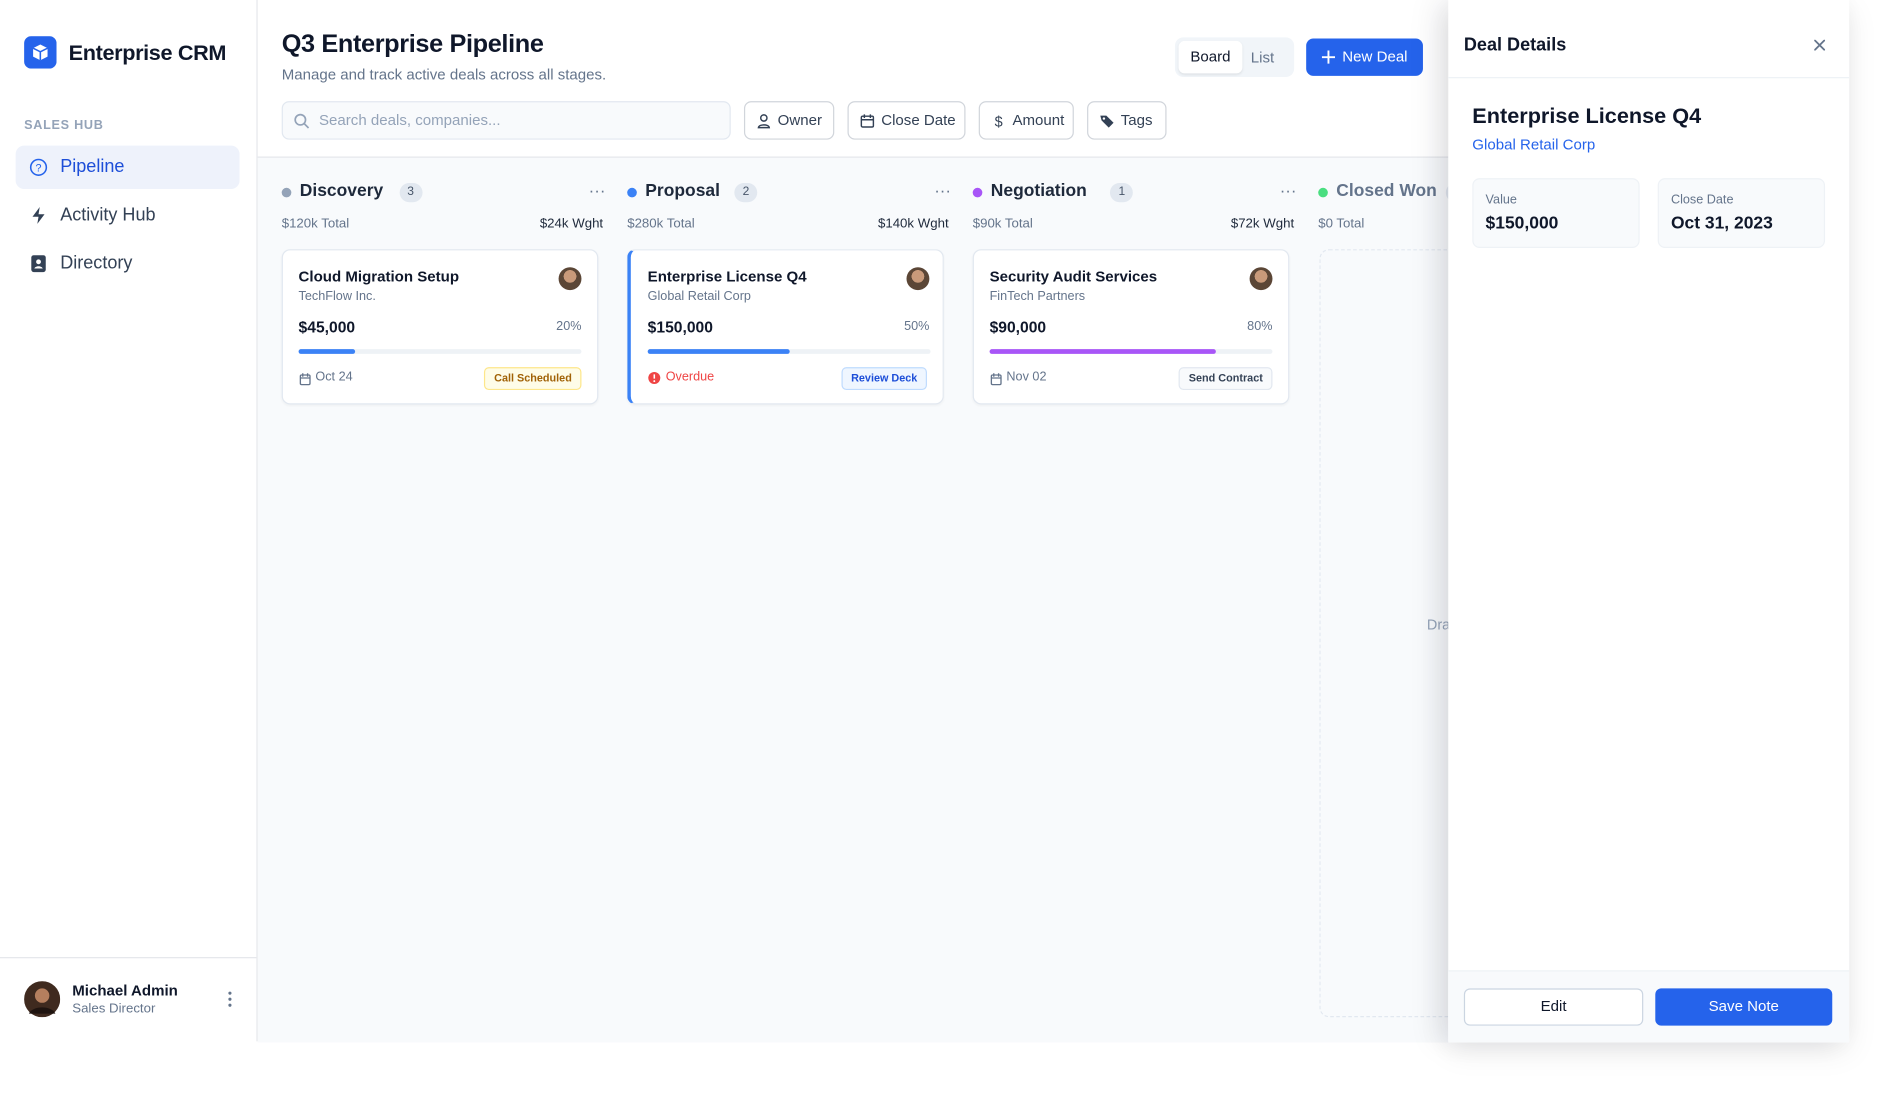 This screenshot has height=1100, width=1878. What do you see at coordinates (918, 120) in the screenshot?
I see `filter-label: Close Date` at bounding box center [918, 120].